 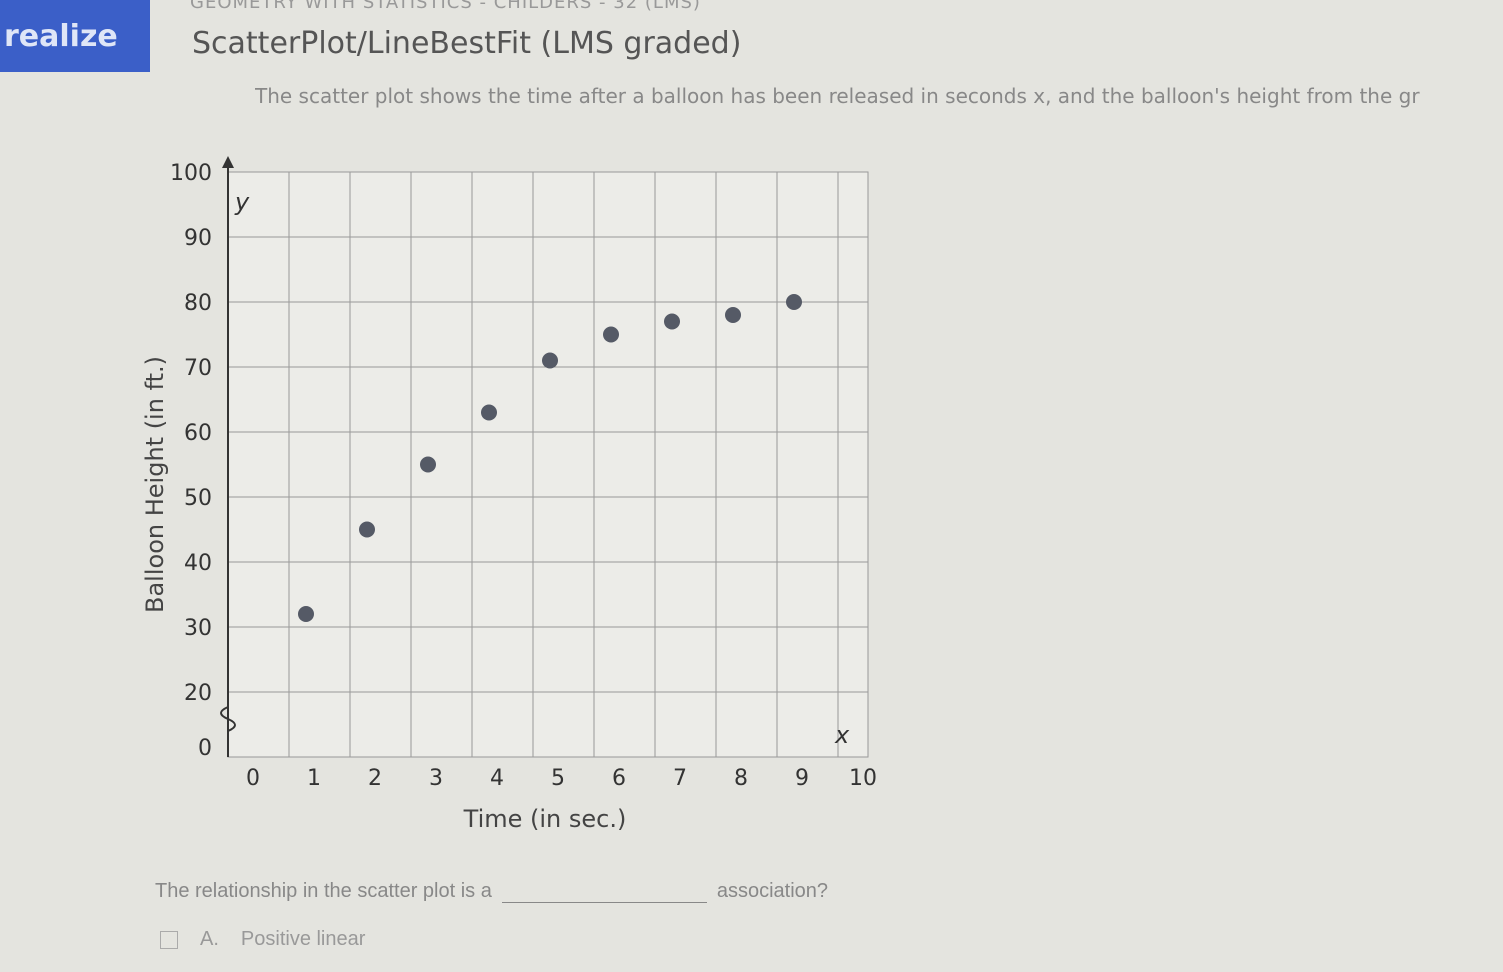 I want to click on y-tick-label: 90, so click(x=198, y=238).